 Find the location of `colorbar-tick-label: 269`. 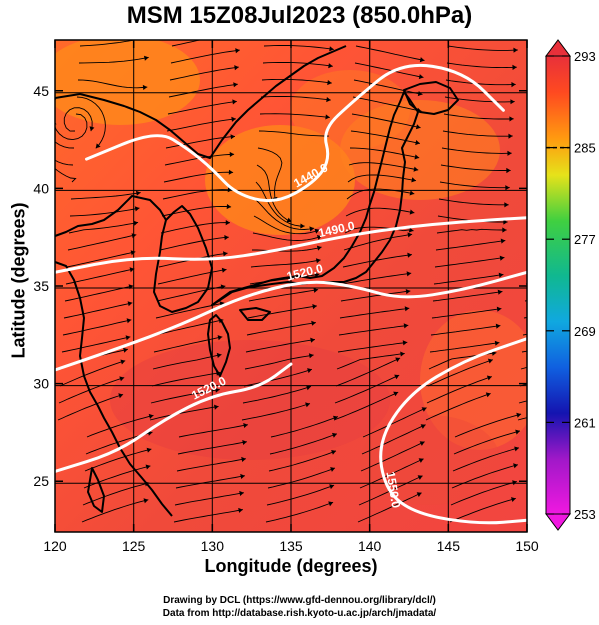

colorbar-tick-label: 269 is located at coordinates (585, 331).